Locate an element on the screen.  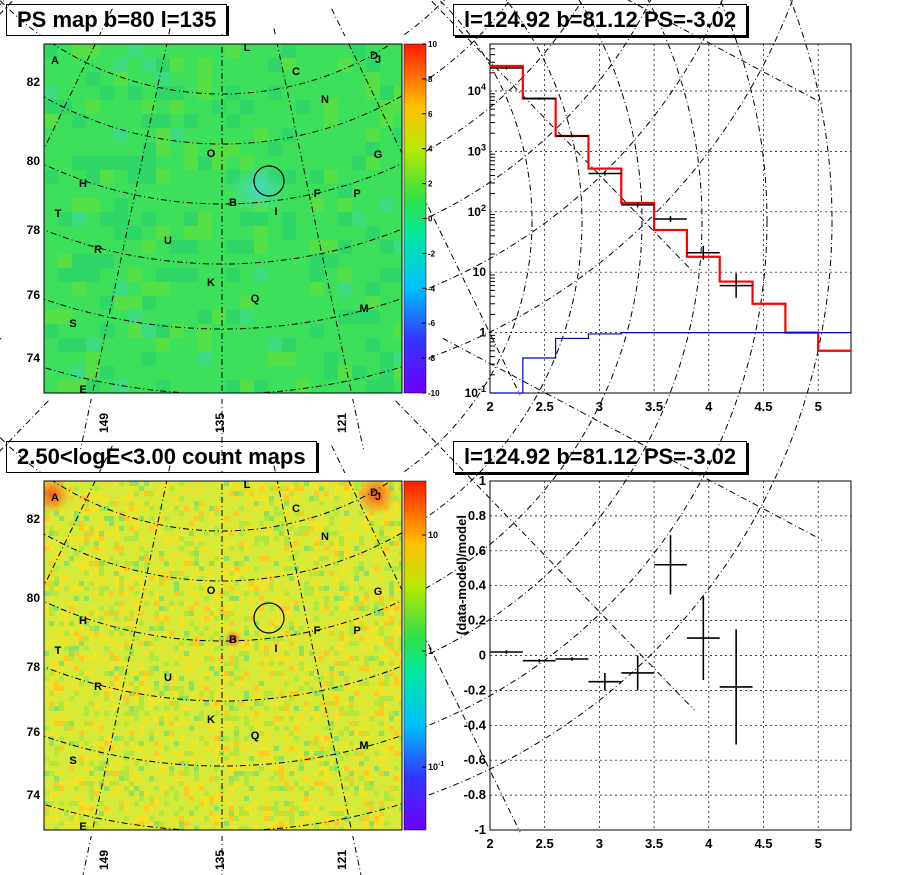
y-tick-label: 1 is located at coordinates (482, 480).